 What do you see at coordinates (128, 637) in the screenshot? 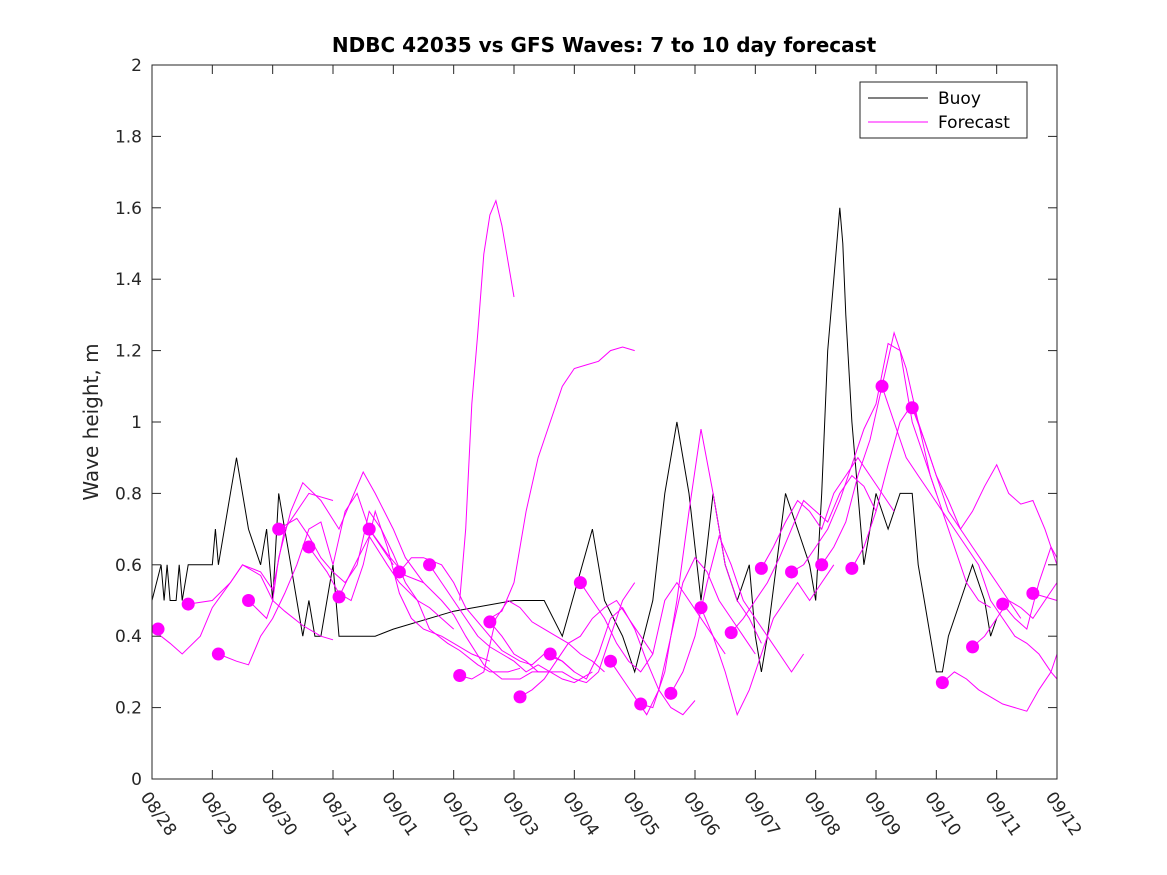
I see `y-tick-label: 0.4` at bounding box center [128, 637].